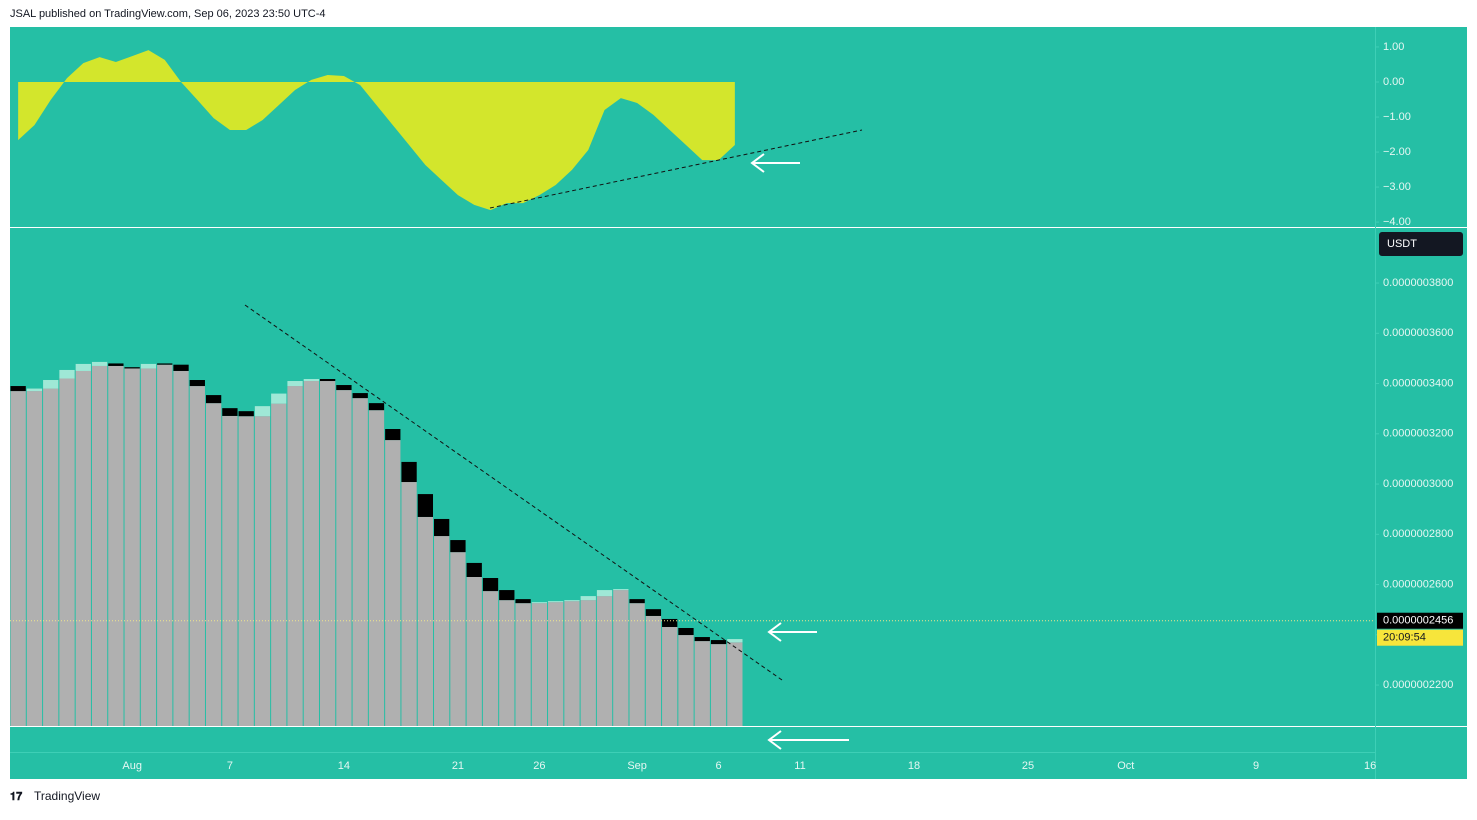 The height and width of the screenshot is (820, 1477). What do you see at coordinates (132, 766) in the screenshot?
I see `x-tick-label: Aug` at bounding box center [132, 766].